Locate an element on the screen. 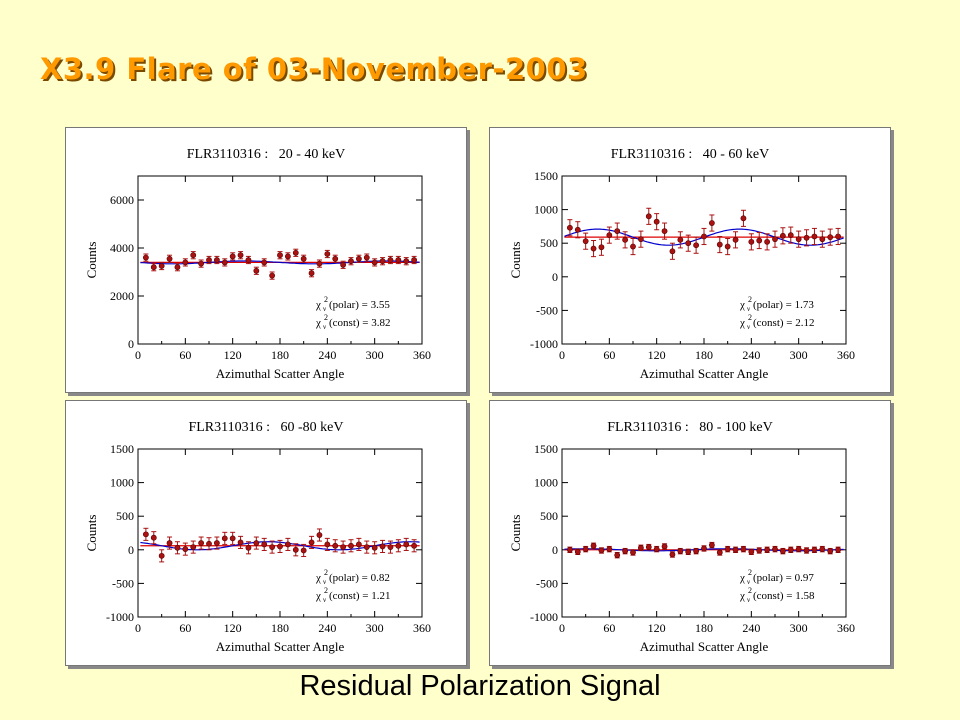  chart-title: FLR3110316 : 20 - 40 keV is located at coordinates (266, 154).